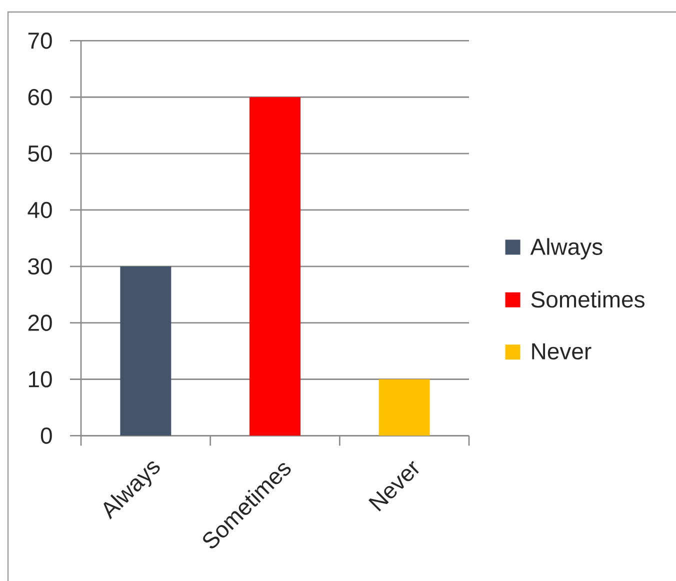  I want to click on y-tick-label: 70, so click(40, 40).